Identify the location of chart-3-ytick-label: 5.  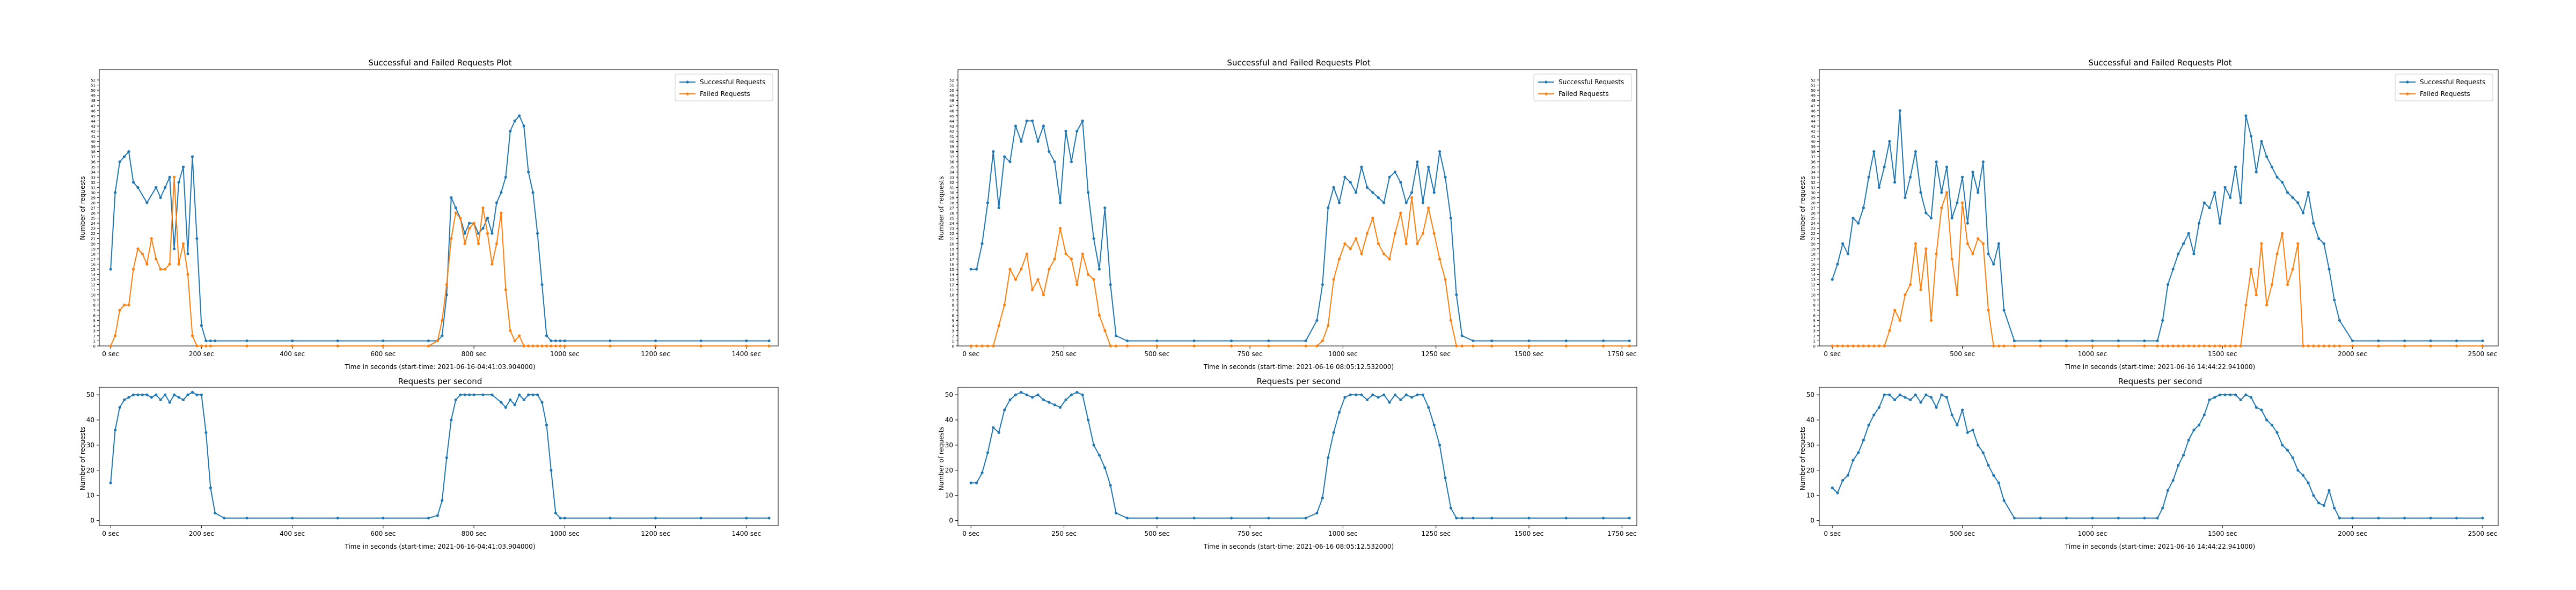
(953, 321).